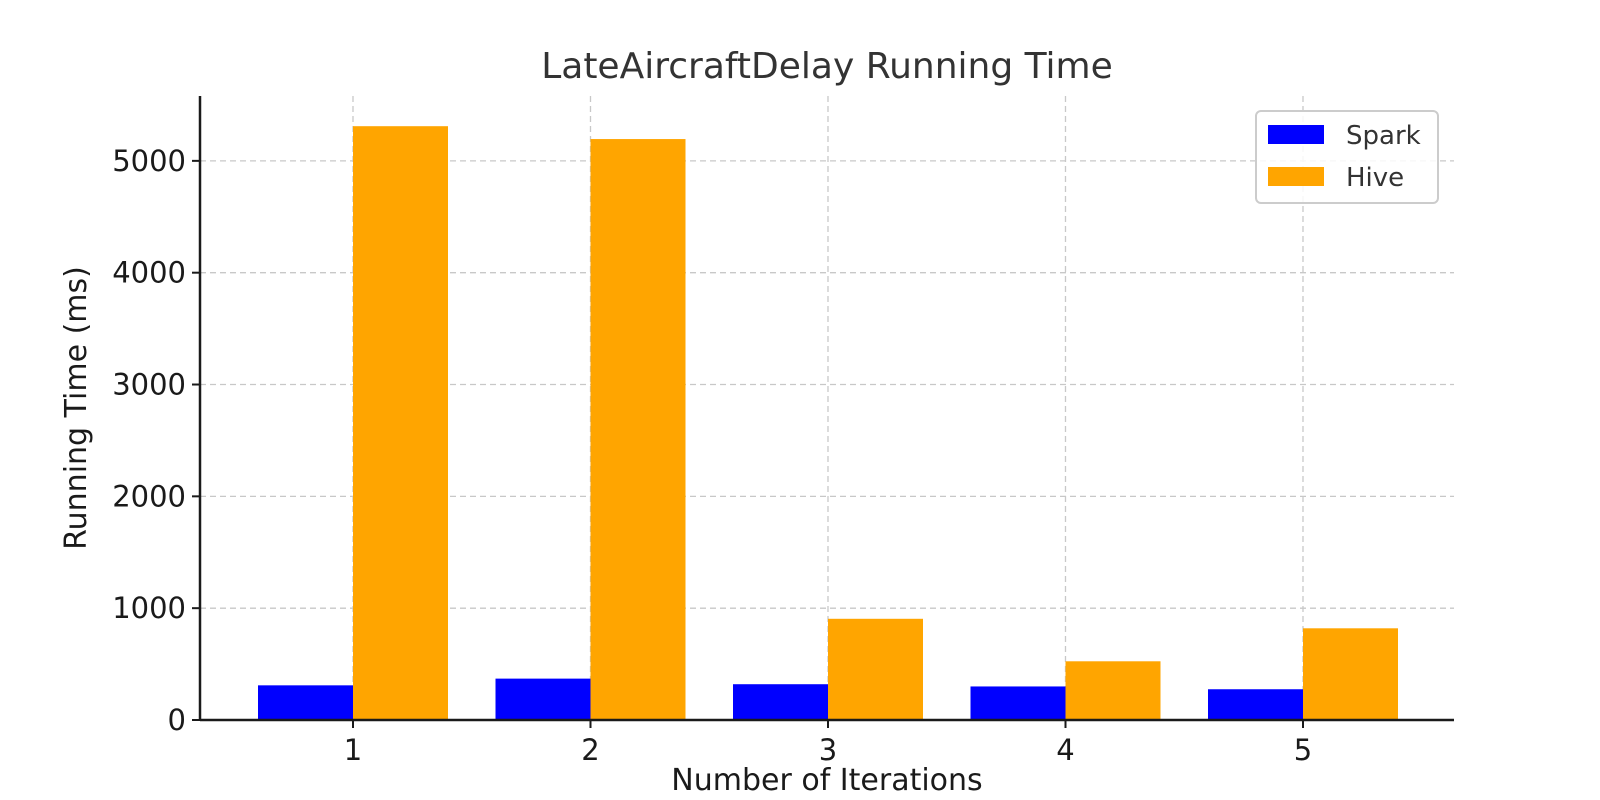  I want to click on y-tick-label: 3000, so click(149, 385).